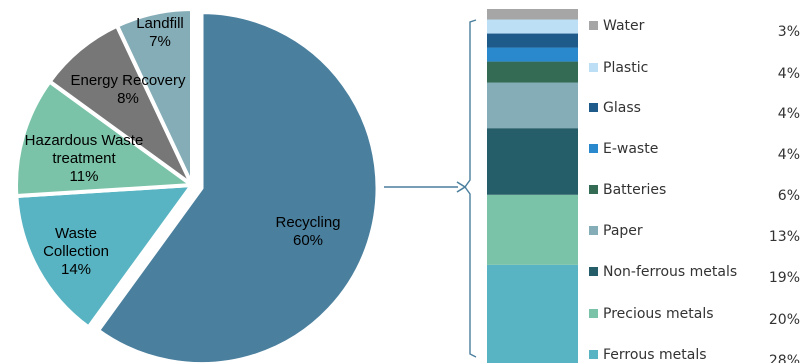 This screenshot has width=803, height=363. I want to click on legend-value-glass: 4%, so click(789, 114).